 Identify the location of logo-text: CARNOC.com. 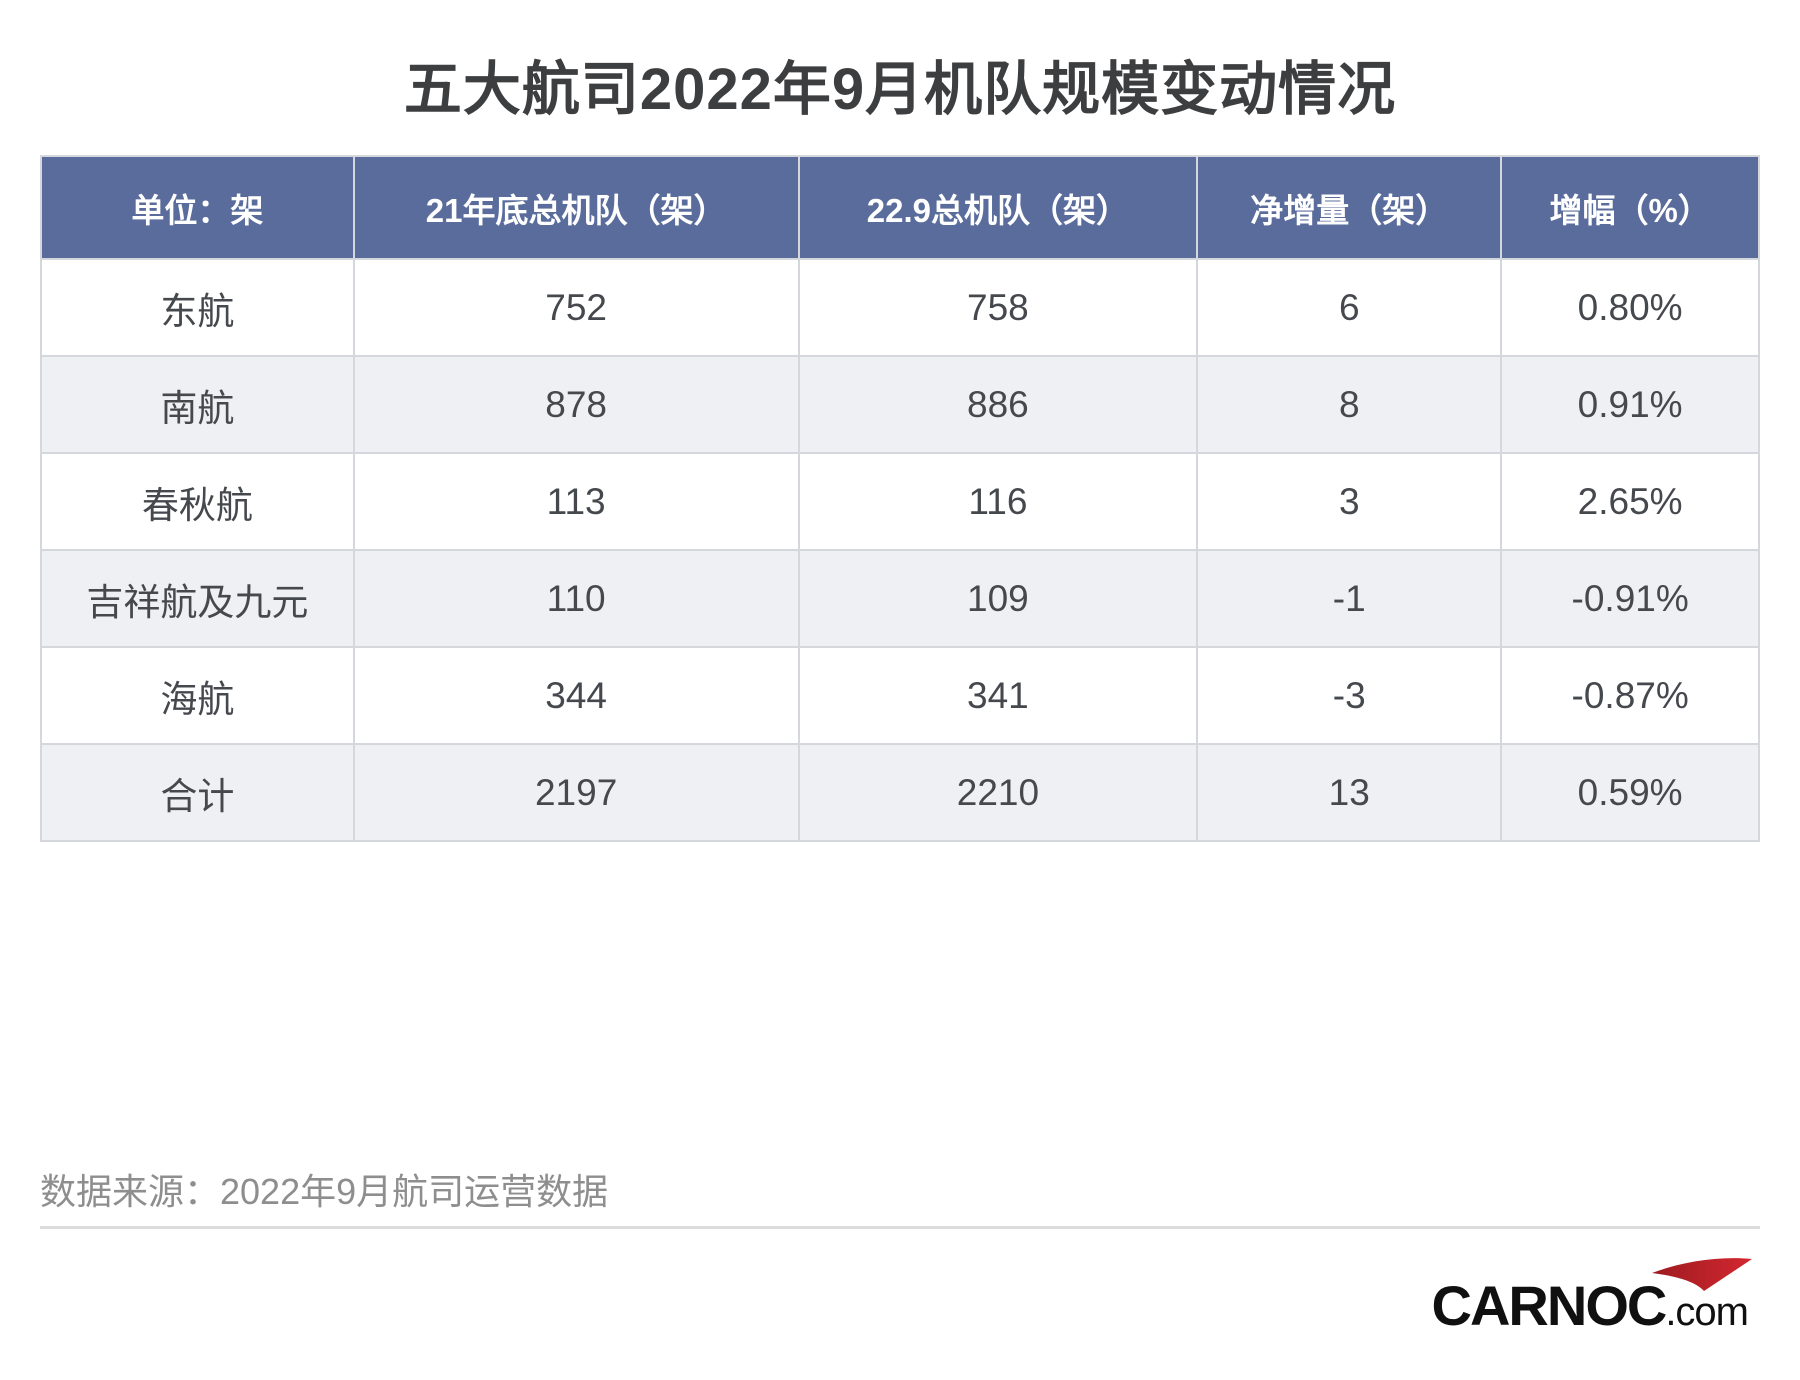
(1590, 1305).